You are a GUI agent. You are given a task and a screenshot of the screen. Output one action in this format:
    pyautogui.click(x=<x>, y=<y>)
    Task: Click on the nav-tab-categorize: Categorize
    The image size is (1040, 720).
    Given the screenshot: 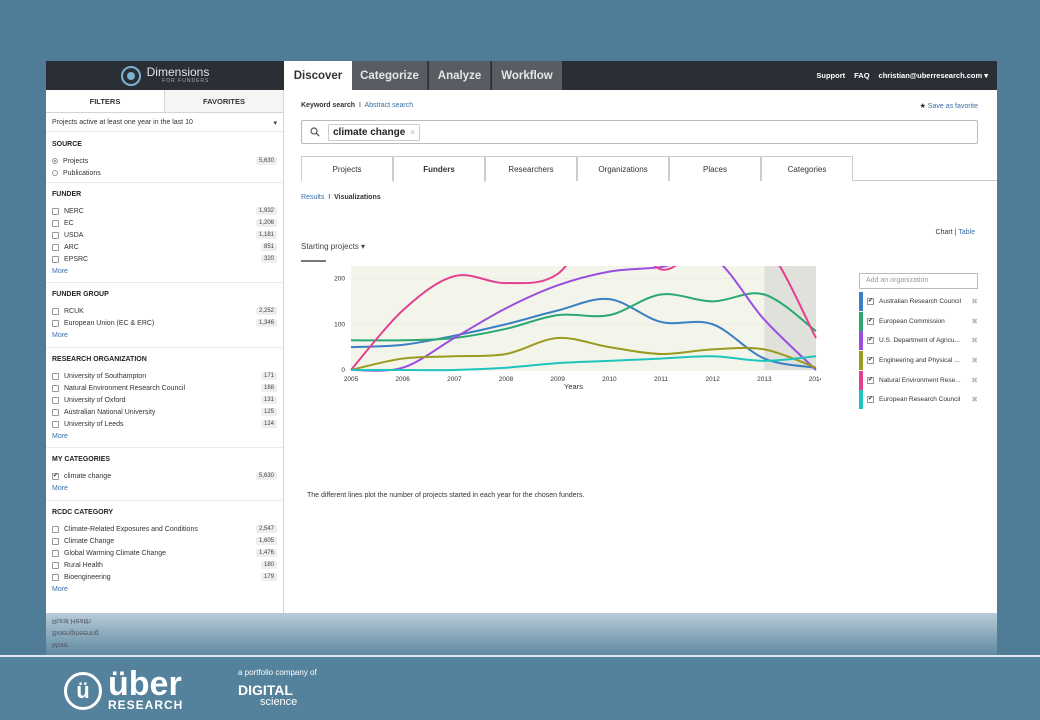 What is the action you would take?
    pyautogui.click(x=390, y=75)
    